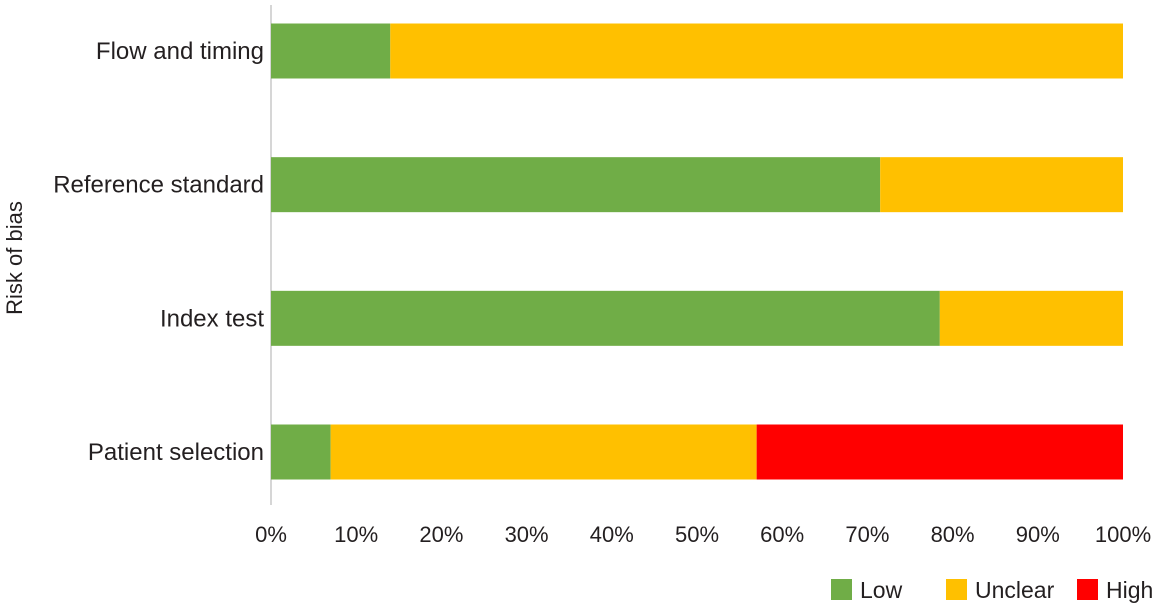  I want to click on x-tick-label: 100%, so click(1123, 534).